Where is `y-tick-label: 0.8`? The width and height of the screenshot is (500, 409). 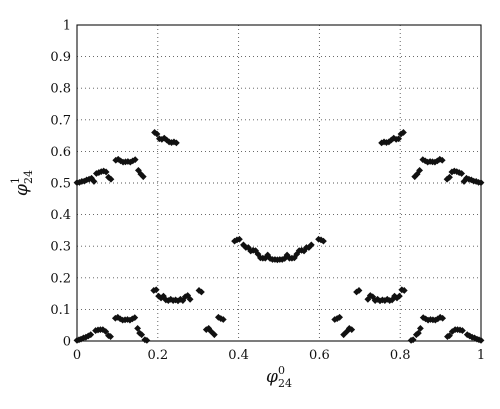 y-tick-label: 0.8 is located at coordinates (60, 89).